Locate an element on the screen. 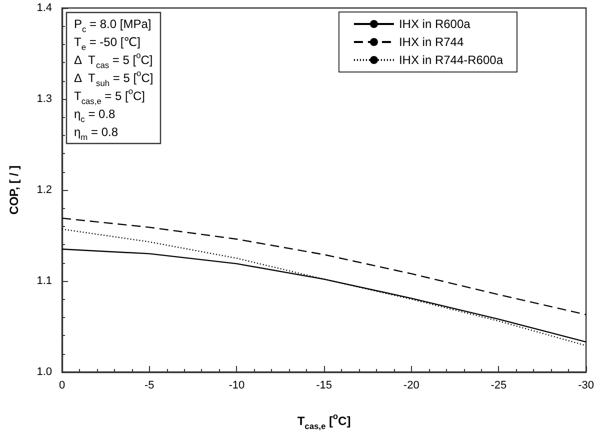 The width and height of the screenshot is (597, 438). y-tick-label: 1.2 is located at coordinates (44, 190).